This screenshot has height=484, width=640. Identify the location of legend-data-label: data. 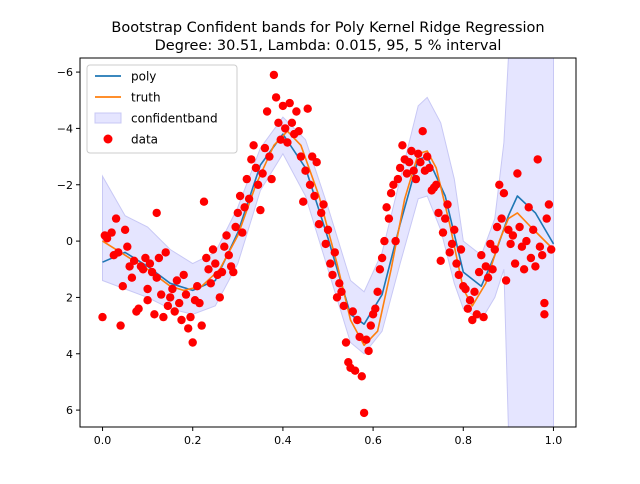
(144, 140).